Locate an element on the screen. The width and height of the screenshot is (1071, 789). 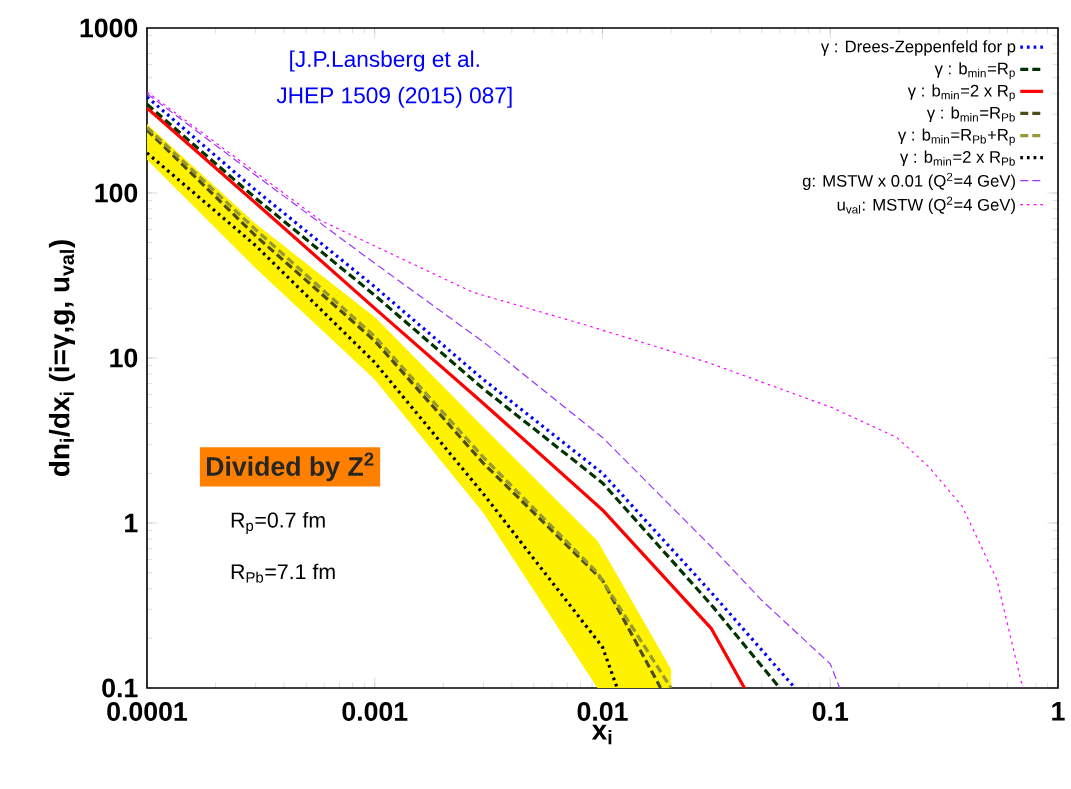
legend-label: γ : b$_{min}$=2 x R$_{p}$ is located at coordinates (961, 93).